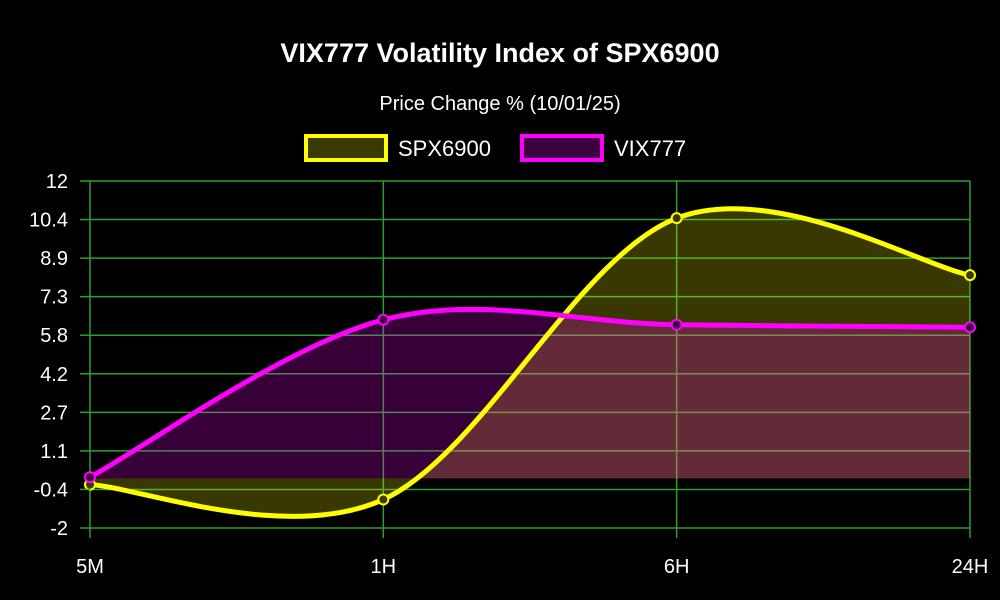  I want to click on y-tick-label: -2, so click(59, 529).